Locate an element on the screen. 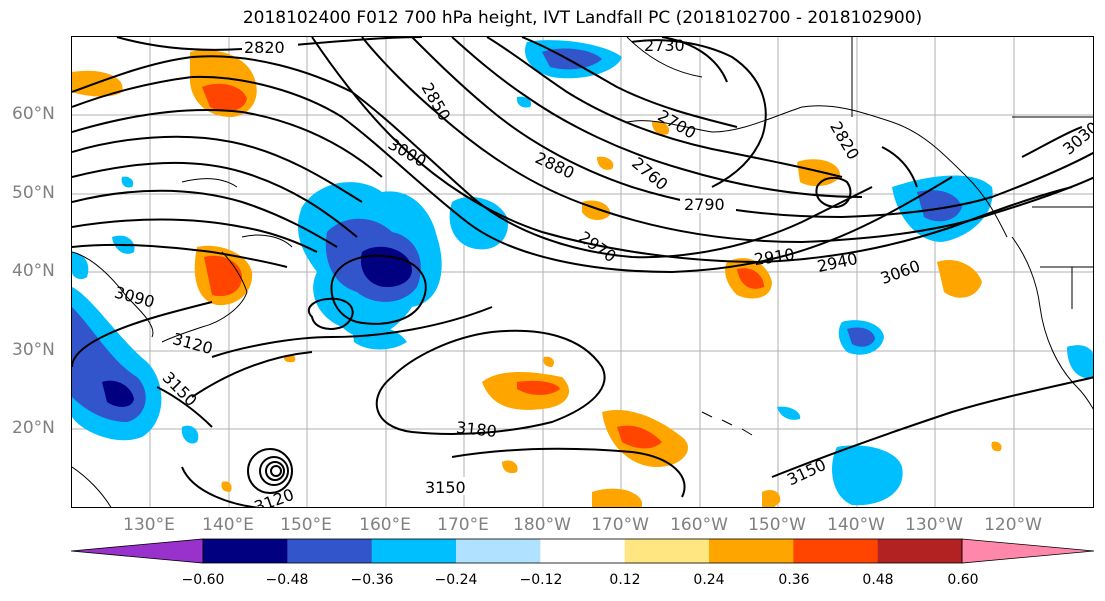 The width and height of the screenshot is (1105, 601). colorbar-outline is located at coordinates (582, 551).